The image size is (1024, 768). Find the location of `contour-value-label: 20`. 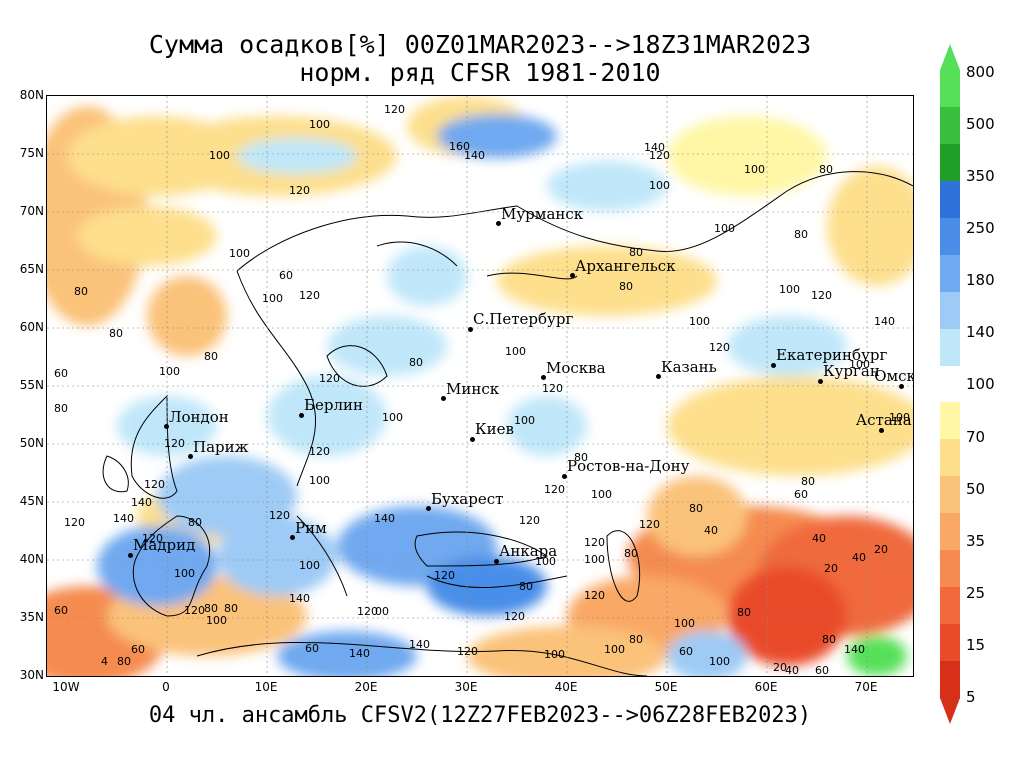

contour-value-label: 20 is located at coordinates (780, 667).